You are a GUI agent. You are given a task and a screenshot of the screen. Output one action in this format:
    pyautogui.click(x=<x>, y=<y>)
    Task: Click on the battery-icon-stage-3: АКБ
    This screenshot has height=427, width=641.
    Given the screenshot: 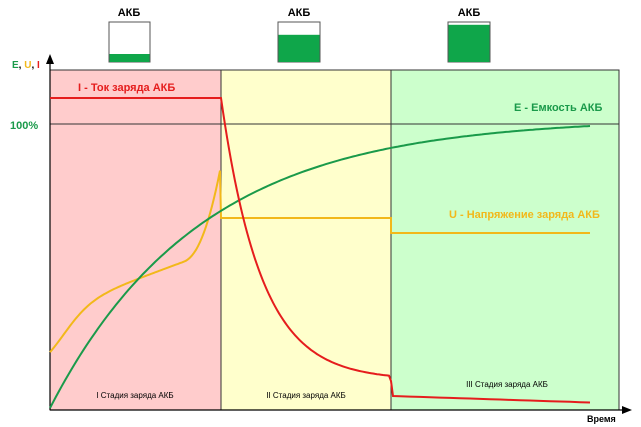 What is the action you would take?
    pyautogui.click(x=469, y=35)
    